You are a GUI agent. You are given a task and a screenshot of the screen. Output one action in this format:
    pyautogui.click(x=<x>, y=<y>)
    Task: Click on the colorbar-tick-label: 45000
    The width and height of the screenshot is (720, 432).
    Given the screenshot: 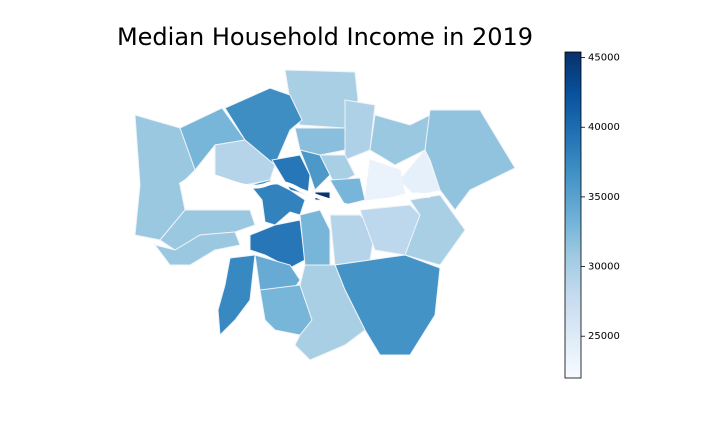 What is the action you would take?
    pyautogui.click(x=604, y=58)
    